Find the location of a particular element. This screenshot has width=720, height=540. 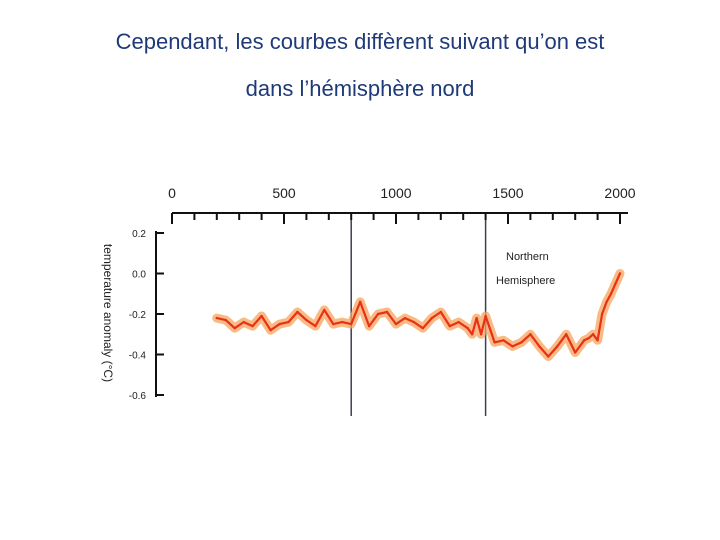

series-layer is located at coordinates (418, 315).